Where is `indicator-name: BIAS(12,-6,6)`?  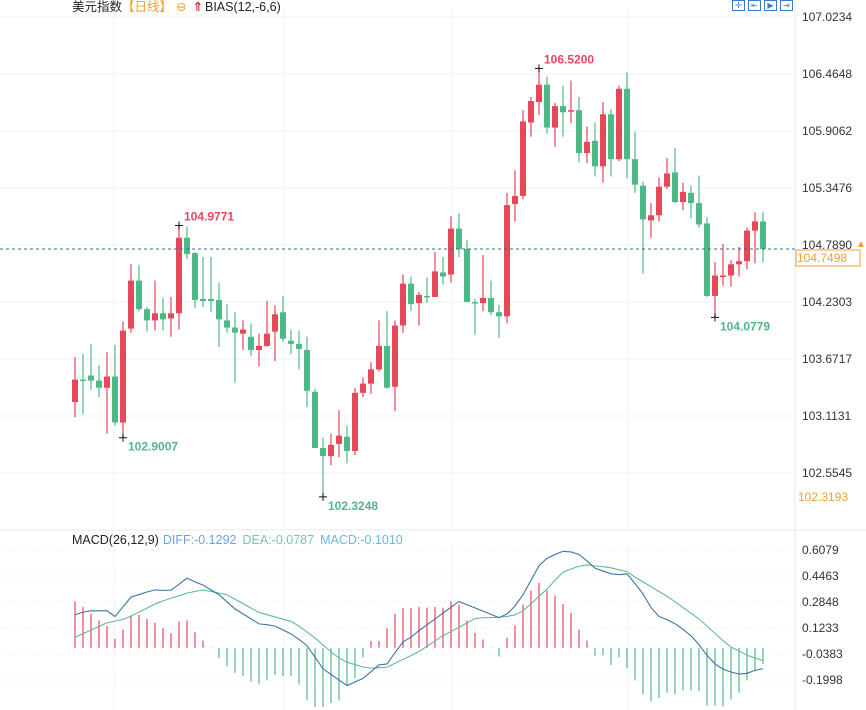
indicator-name: BIAS(12,-6,6) is located at coordinates (243, 7).